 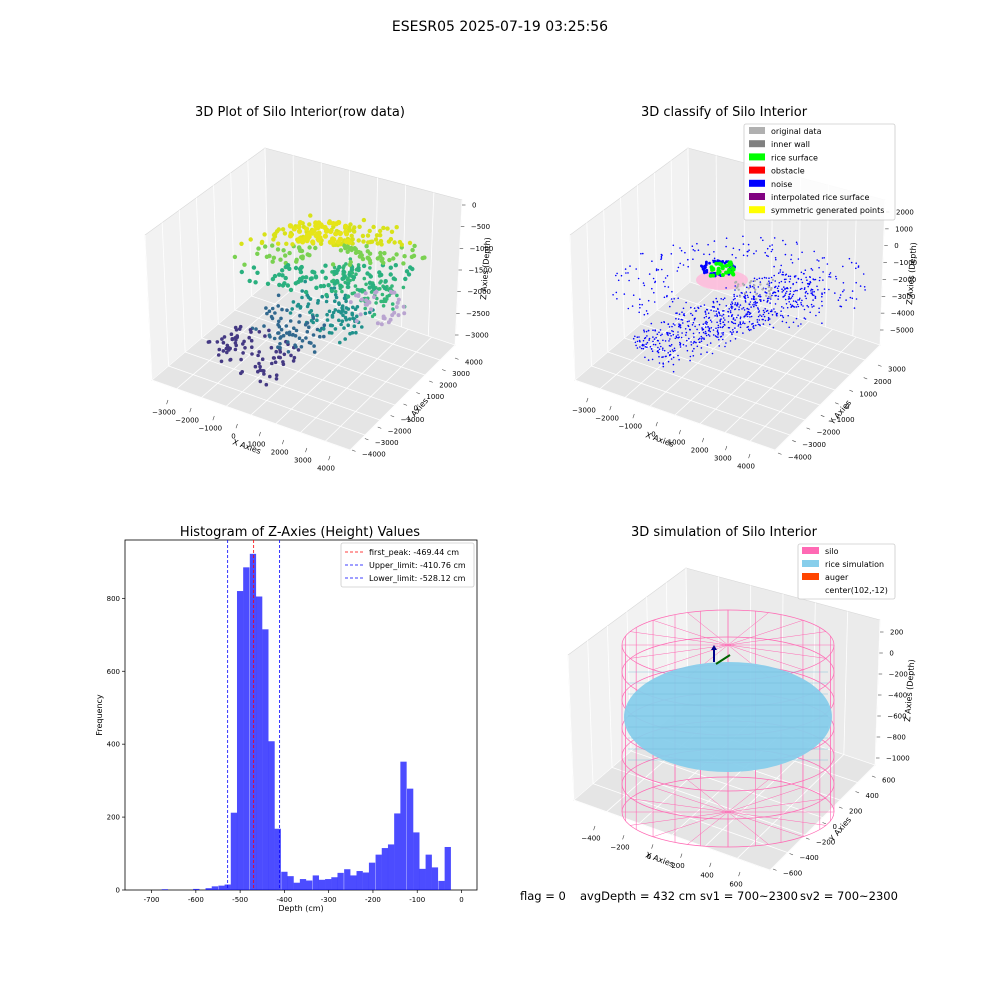 What do you see at coordinates (723, 459) in the screenshot?
I see `classify-x-tick-label: 3000` at bounding box center [723, 459].